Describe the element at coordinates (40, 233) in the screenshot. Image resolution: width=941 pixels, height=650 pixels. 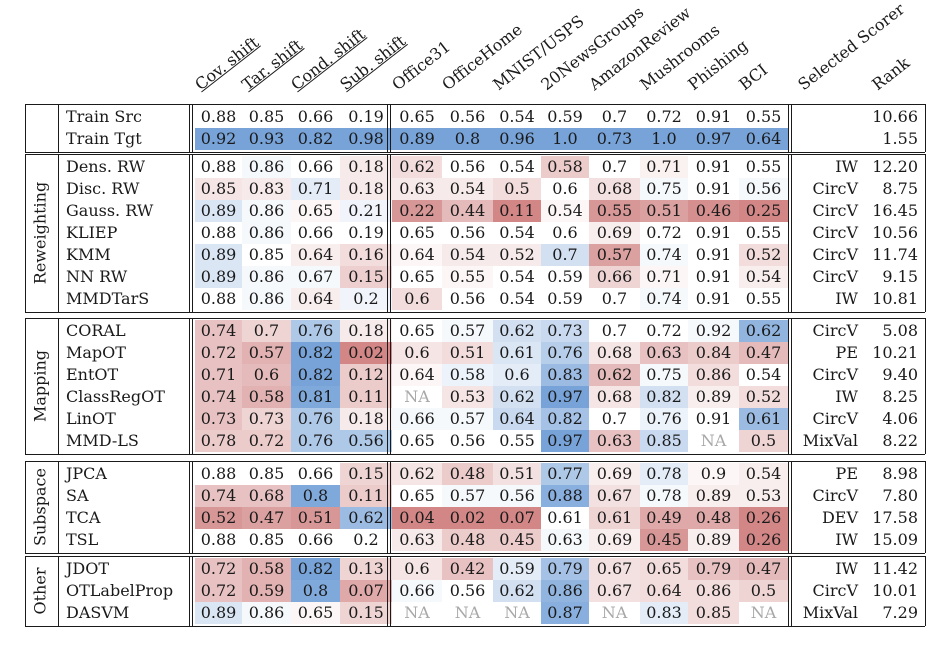
I see `group-label-1: Reweighting` at that location.